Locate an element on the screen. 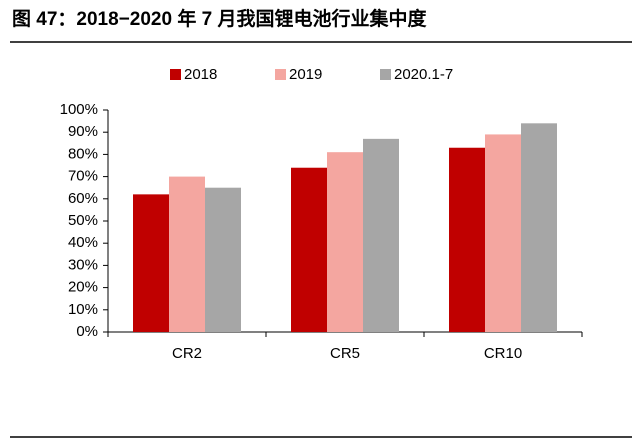 Image resolution: width=640 pixels, height=442 pixels. y-tick-label: 100% is located at coordinates (79, 109).